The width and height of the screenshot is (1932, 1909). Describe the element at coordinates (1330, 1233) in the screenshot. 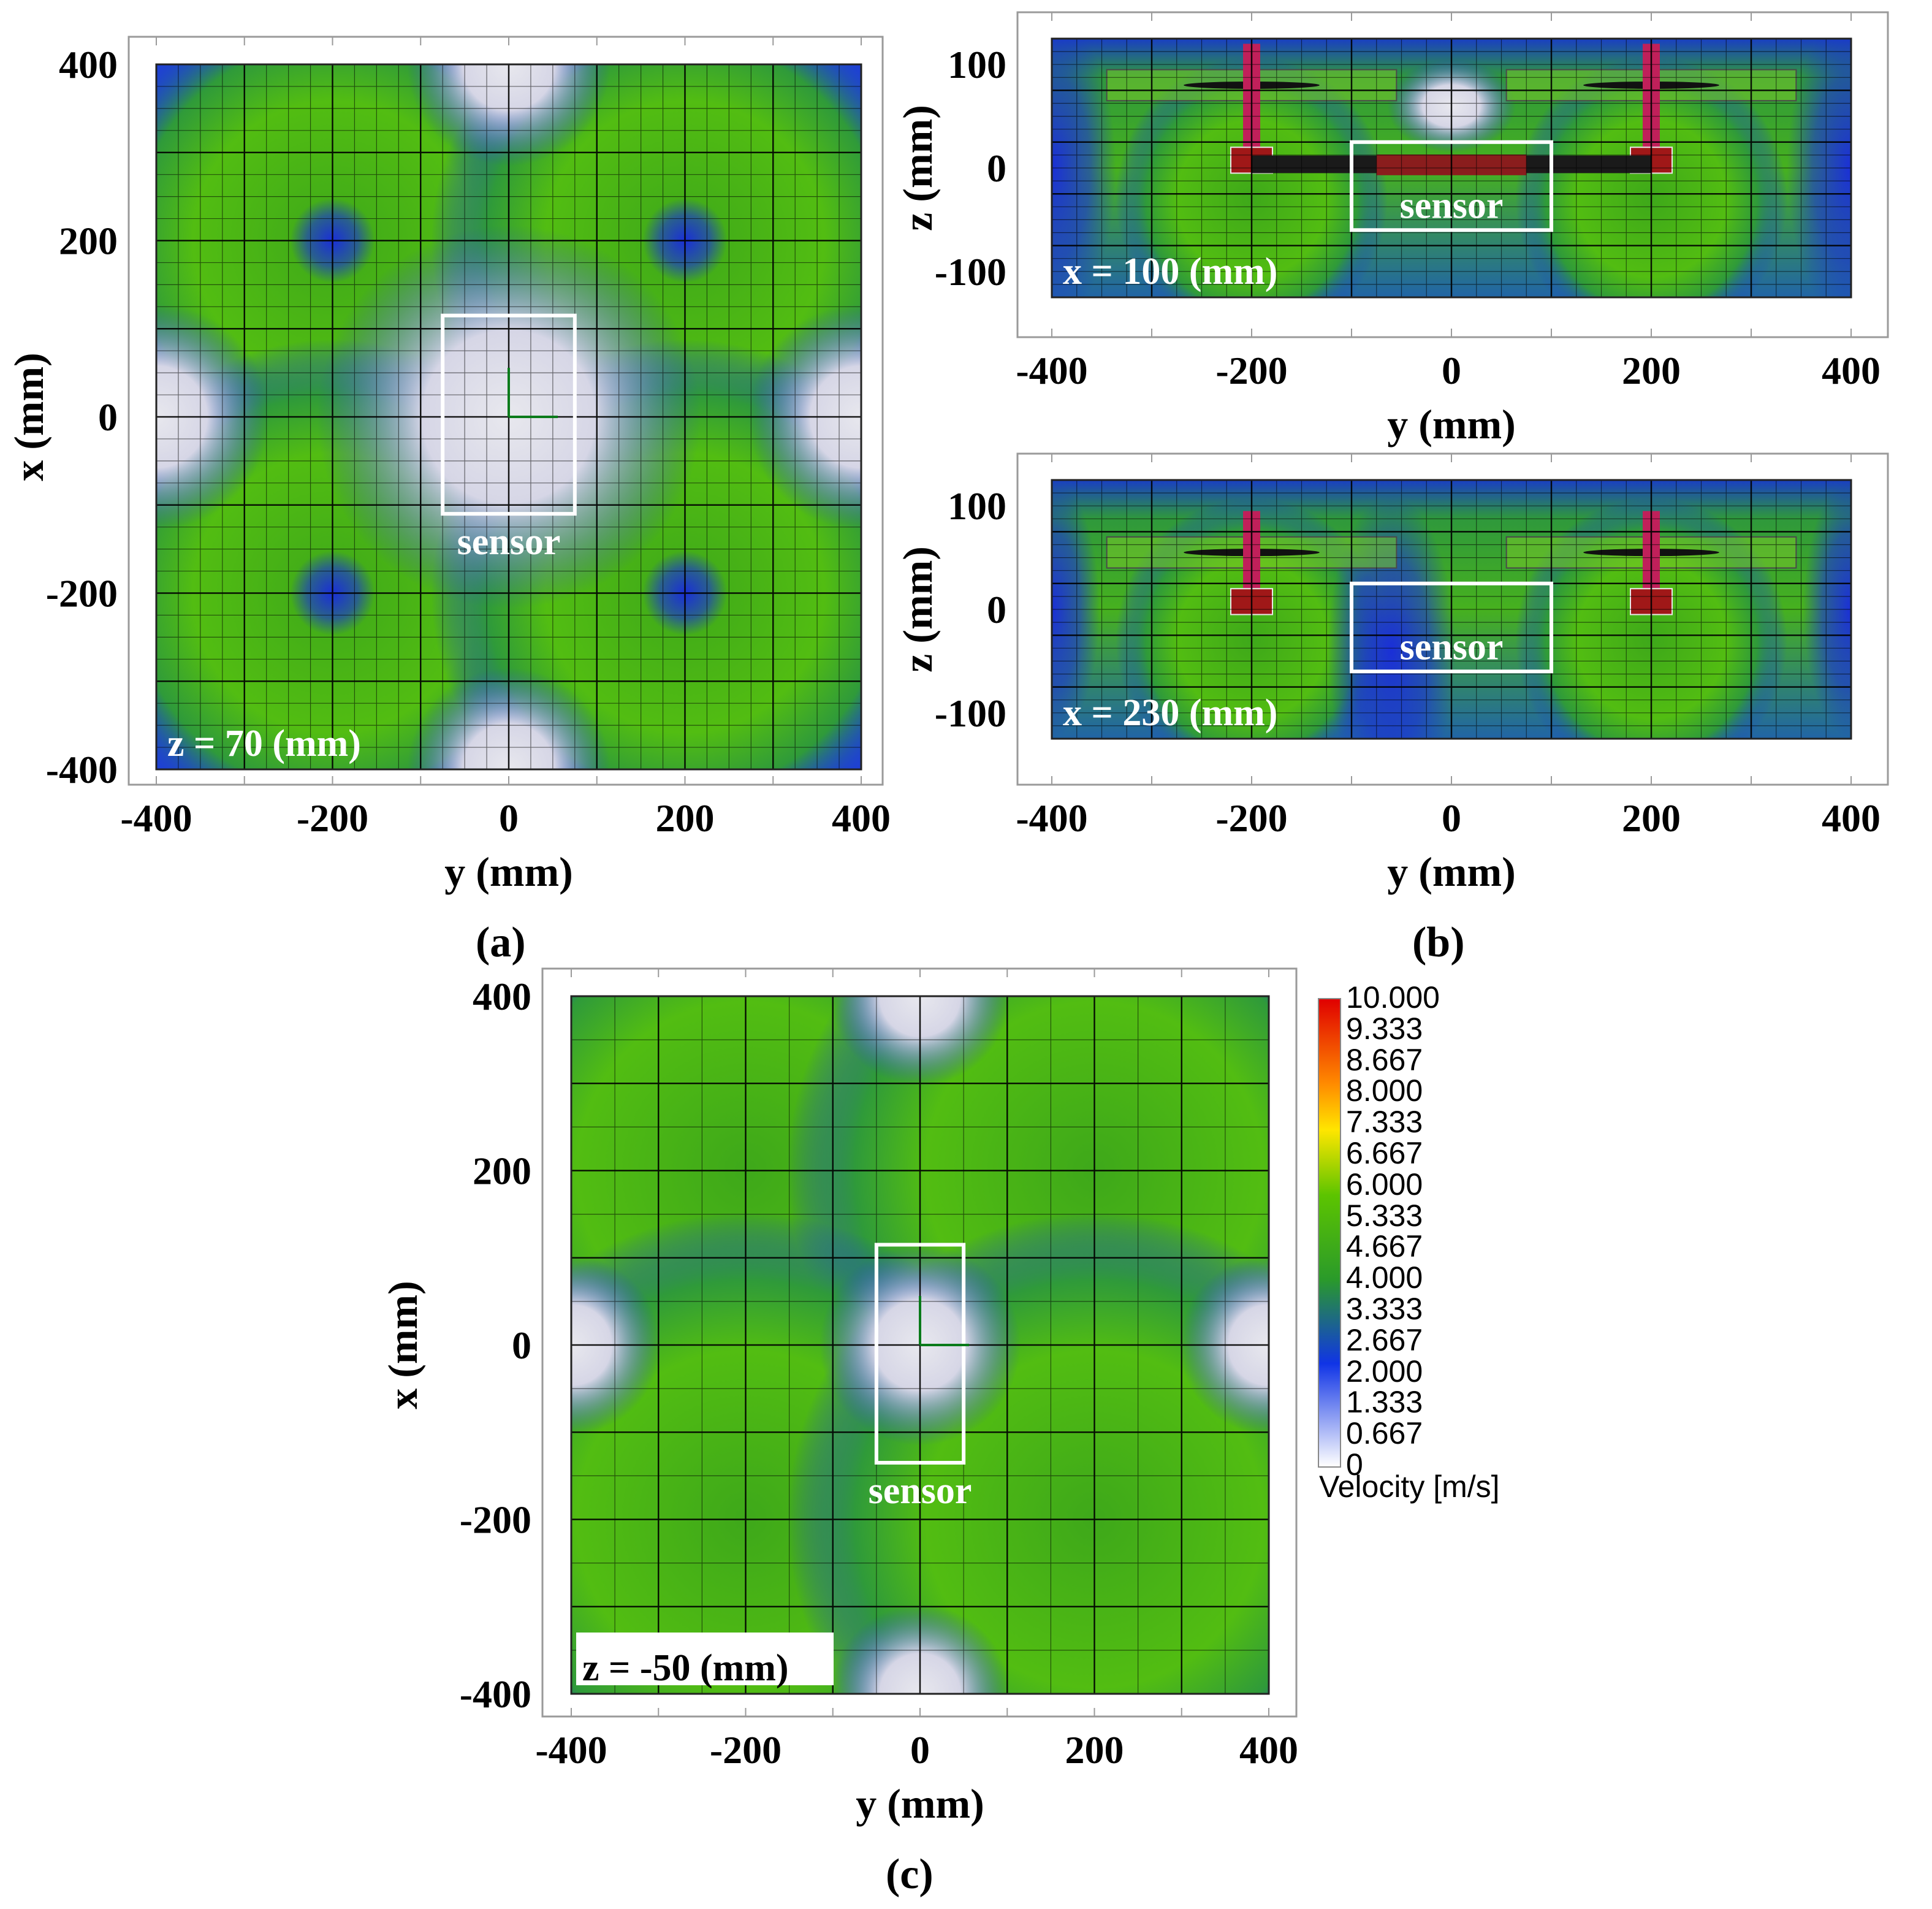

I see `colorbar-gradient` at that location.